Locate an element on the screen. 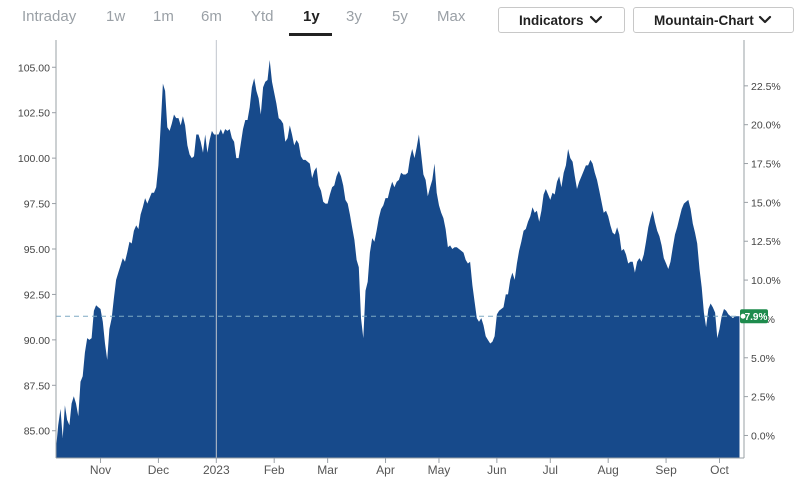 The height and width of the screenshot is (486, 800). x-tick-label: Oct is located at coordinates (719, 470).